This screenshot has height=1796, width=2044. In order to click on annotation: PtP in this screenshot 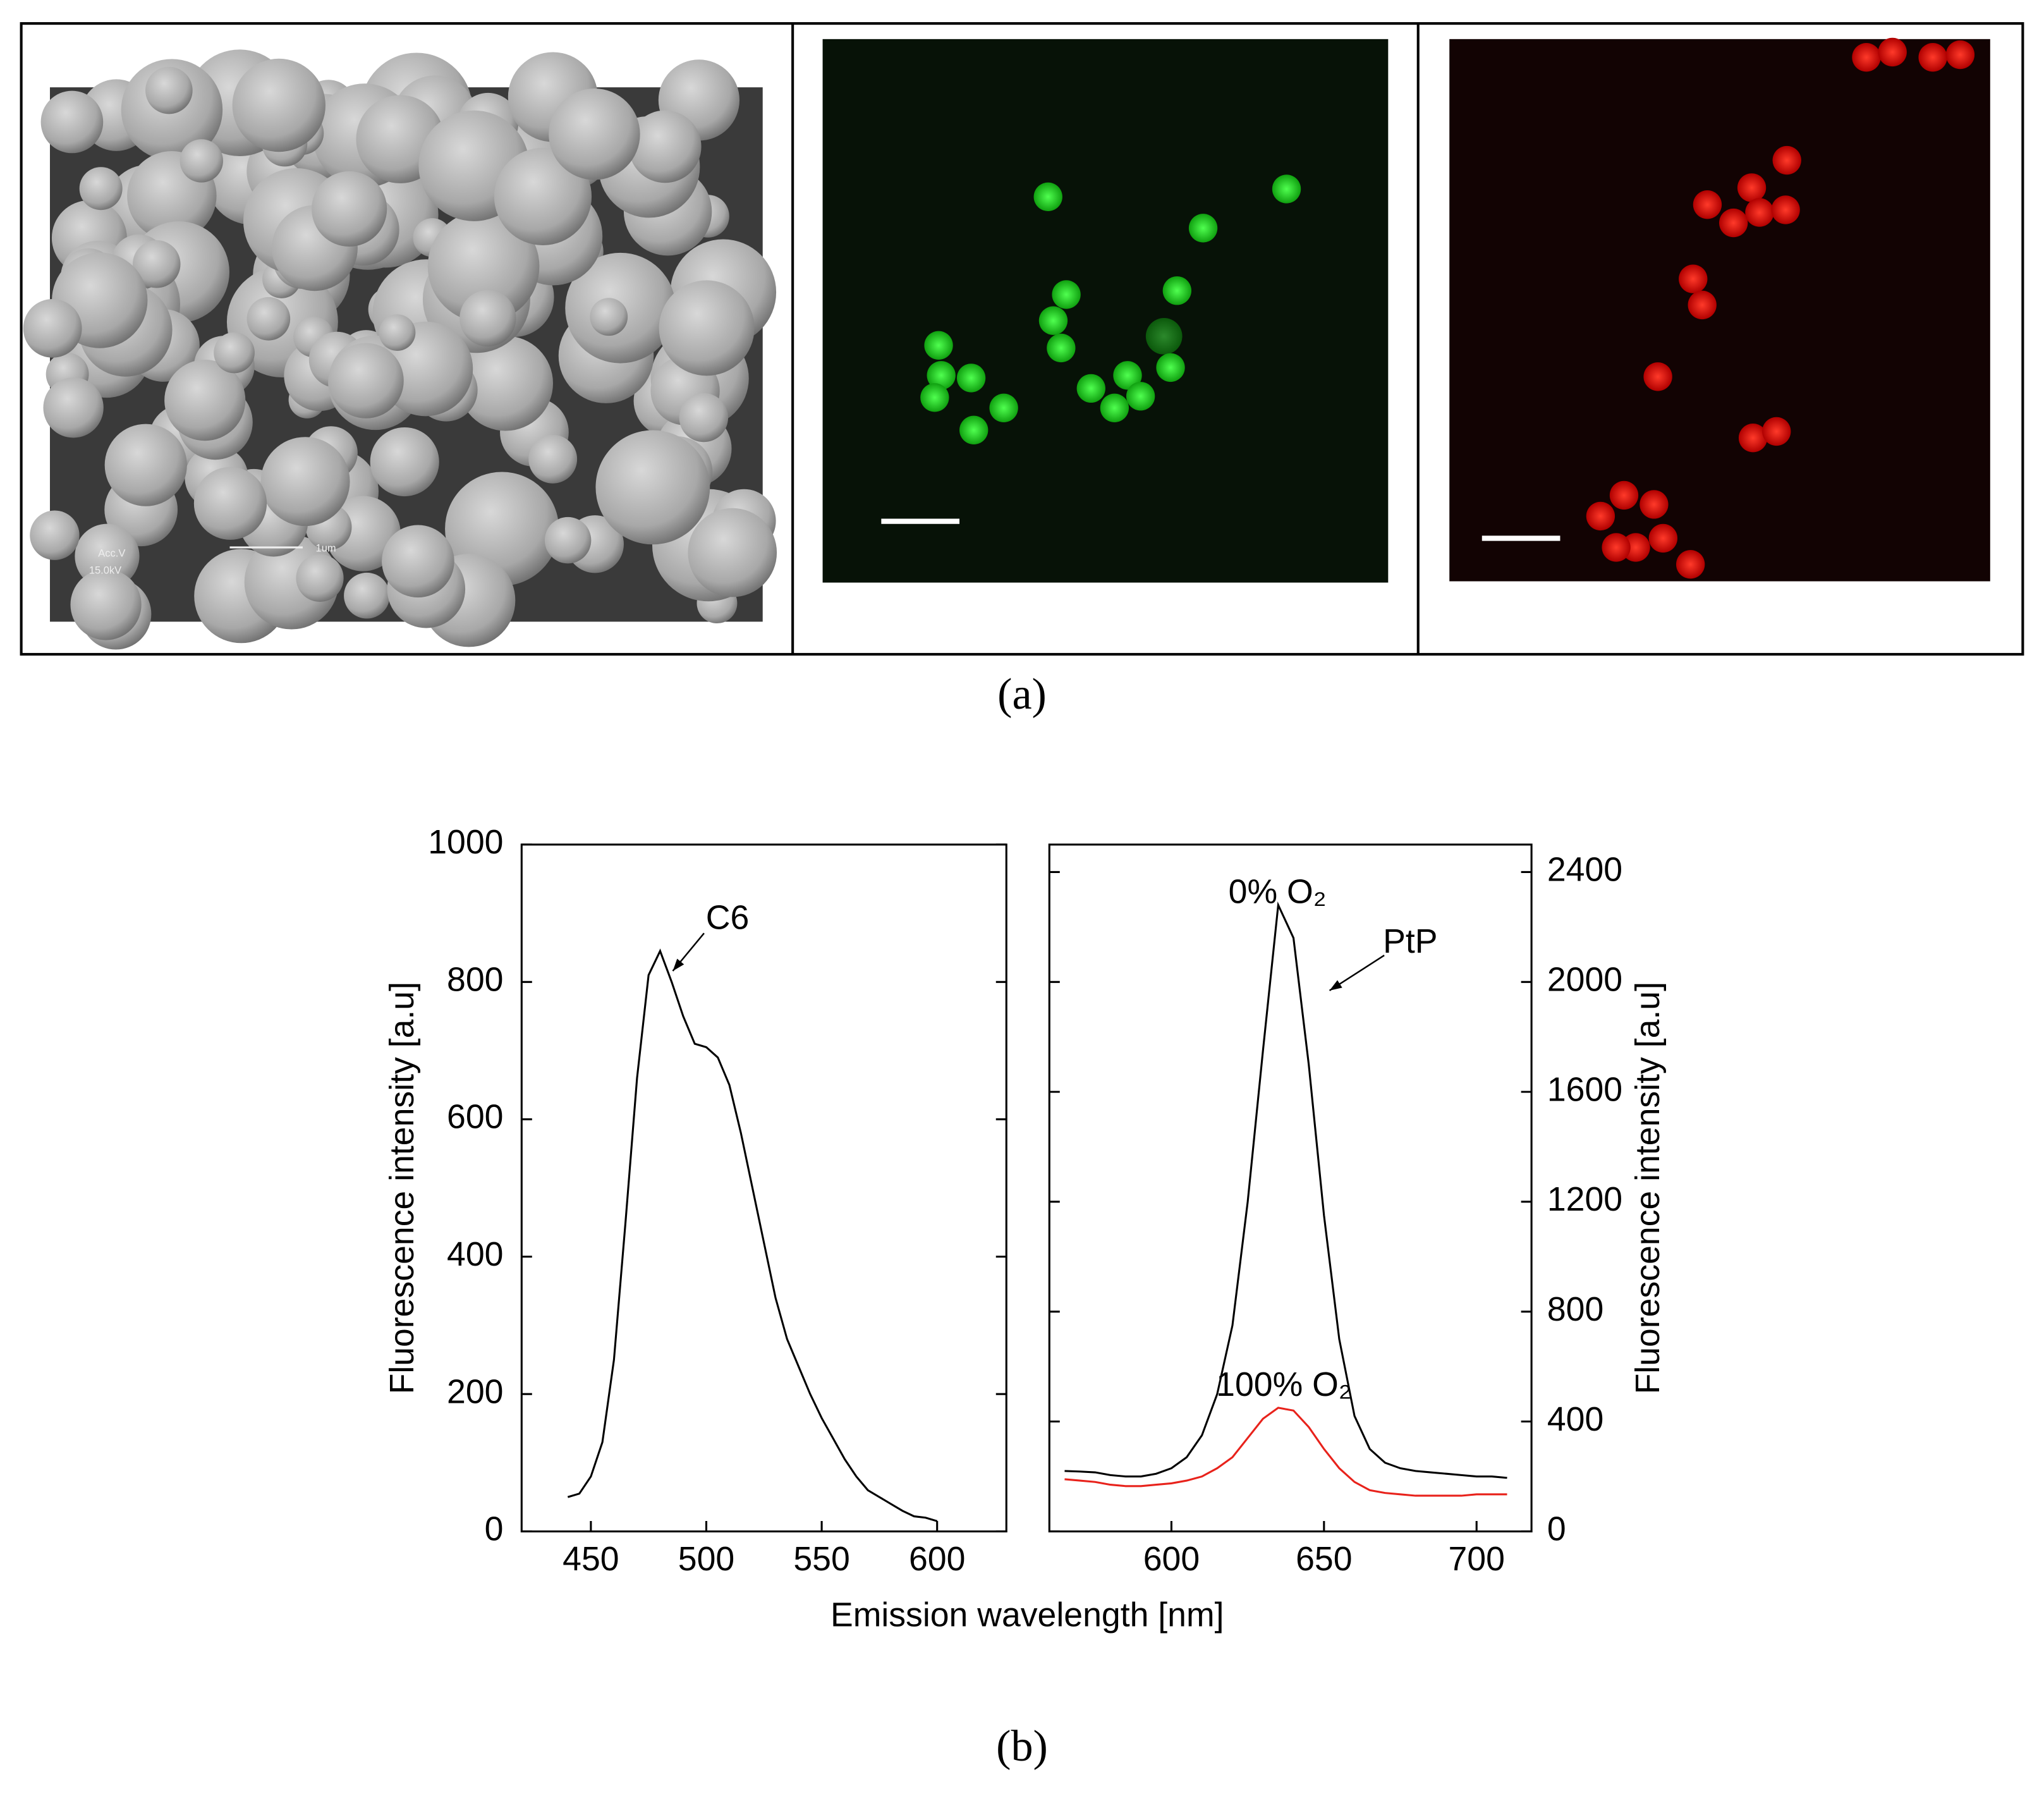, I will do `click(1410, 941)`.